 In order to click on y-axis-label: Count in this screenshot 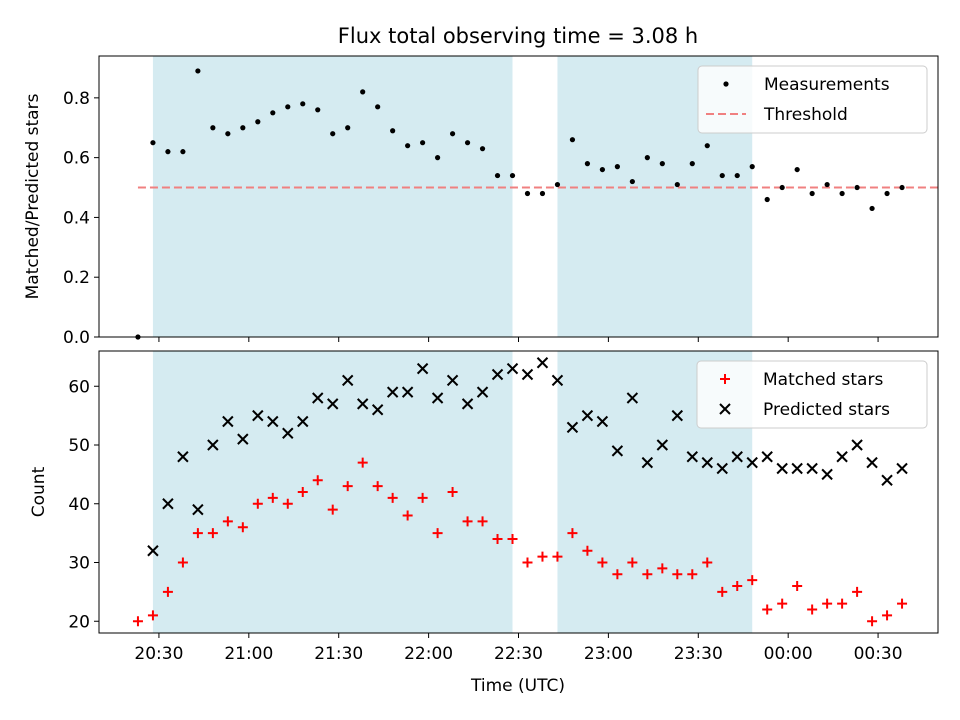, I will do `click(39, 491)`.